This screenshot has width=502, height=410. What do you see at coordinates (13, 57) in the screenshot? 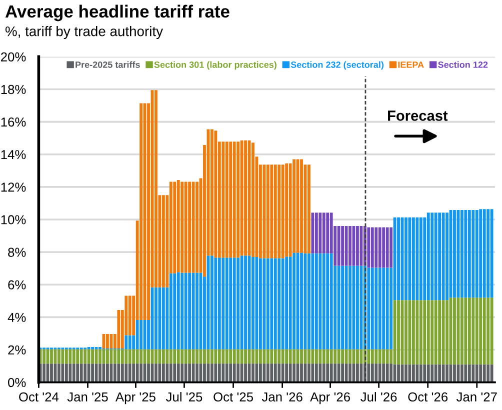
I see `y-tick-label: 20%` at bounding box center [13, 57].